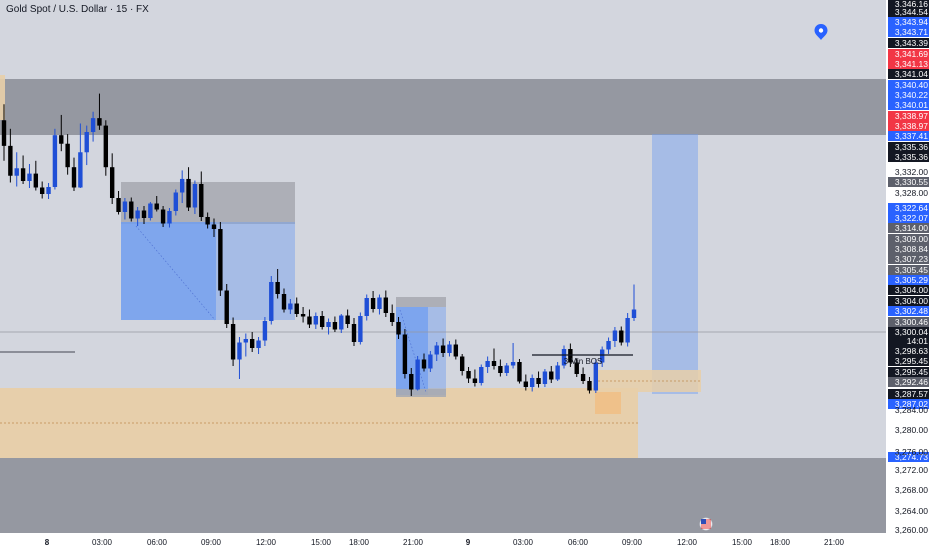 This screenshot has width=932, height=555. What do you see at coordinates (911, 470) in the screenshot?
I see `y-tick-label: 3,272.00` at bounding box center [911, 470].